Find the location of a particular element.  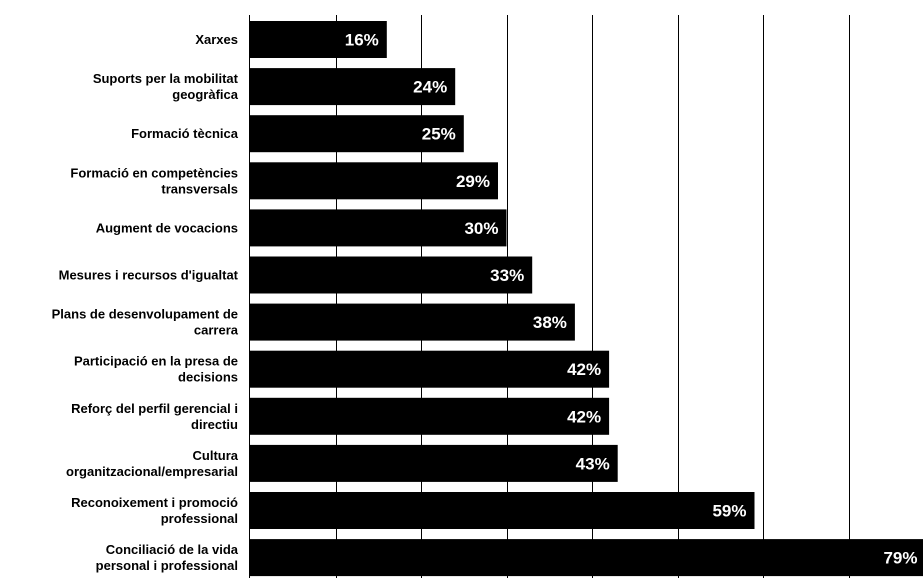

category-label-line: organitzacional/empresarial is located at coordinates (152, 471).